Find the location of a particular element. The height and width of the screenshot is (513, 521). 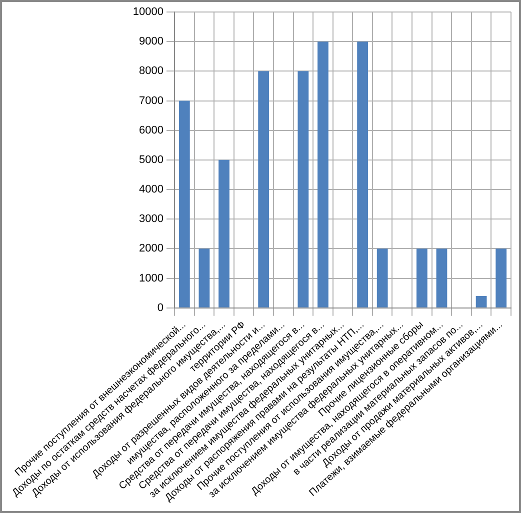

y-tick-label: 9000 is located at coordinates (151, 42).